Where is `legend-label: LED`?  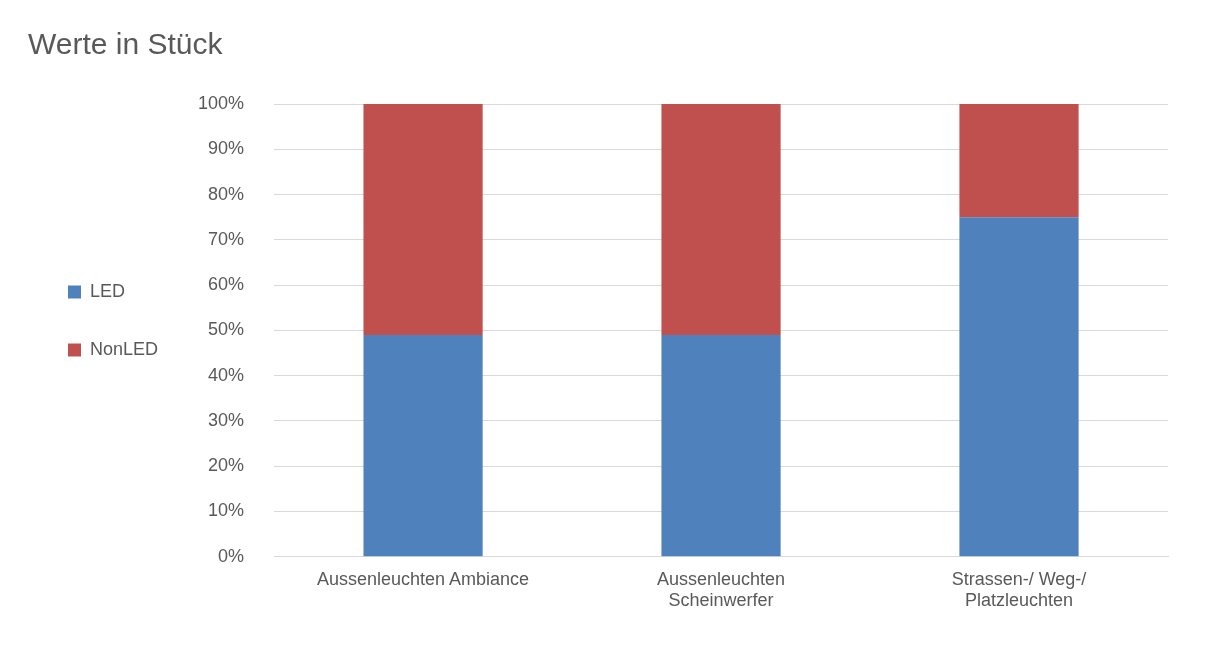
legend-label: LED is located at coordinates (108, 290).